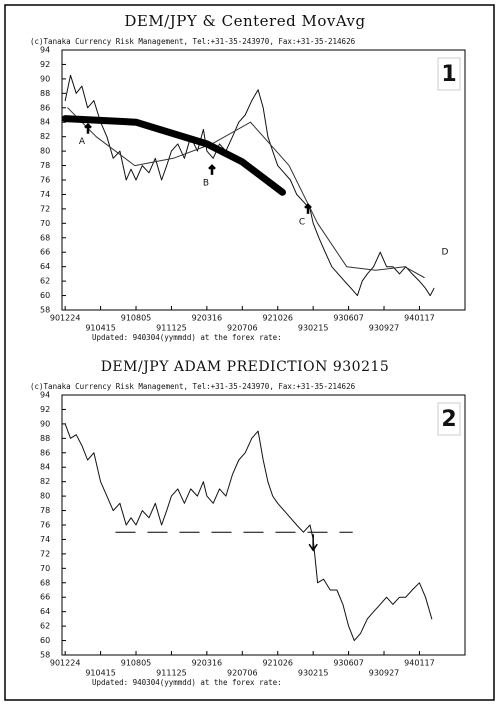 The image size is (500, 709). I want to click on panel-label: 1, so click(448, 74).